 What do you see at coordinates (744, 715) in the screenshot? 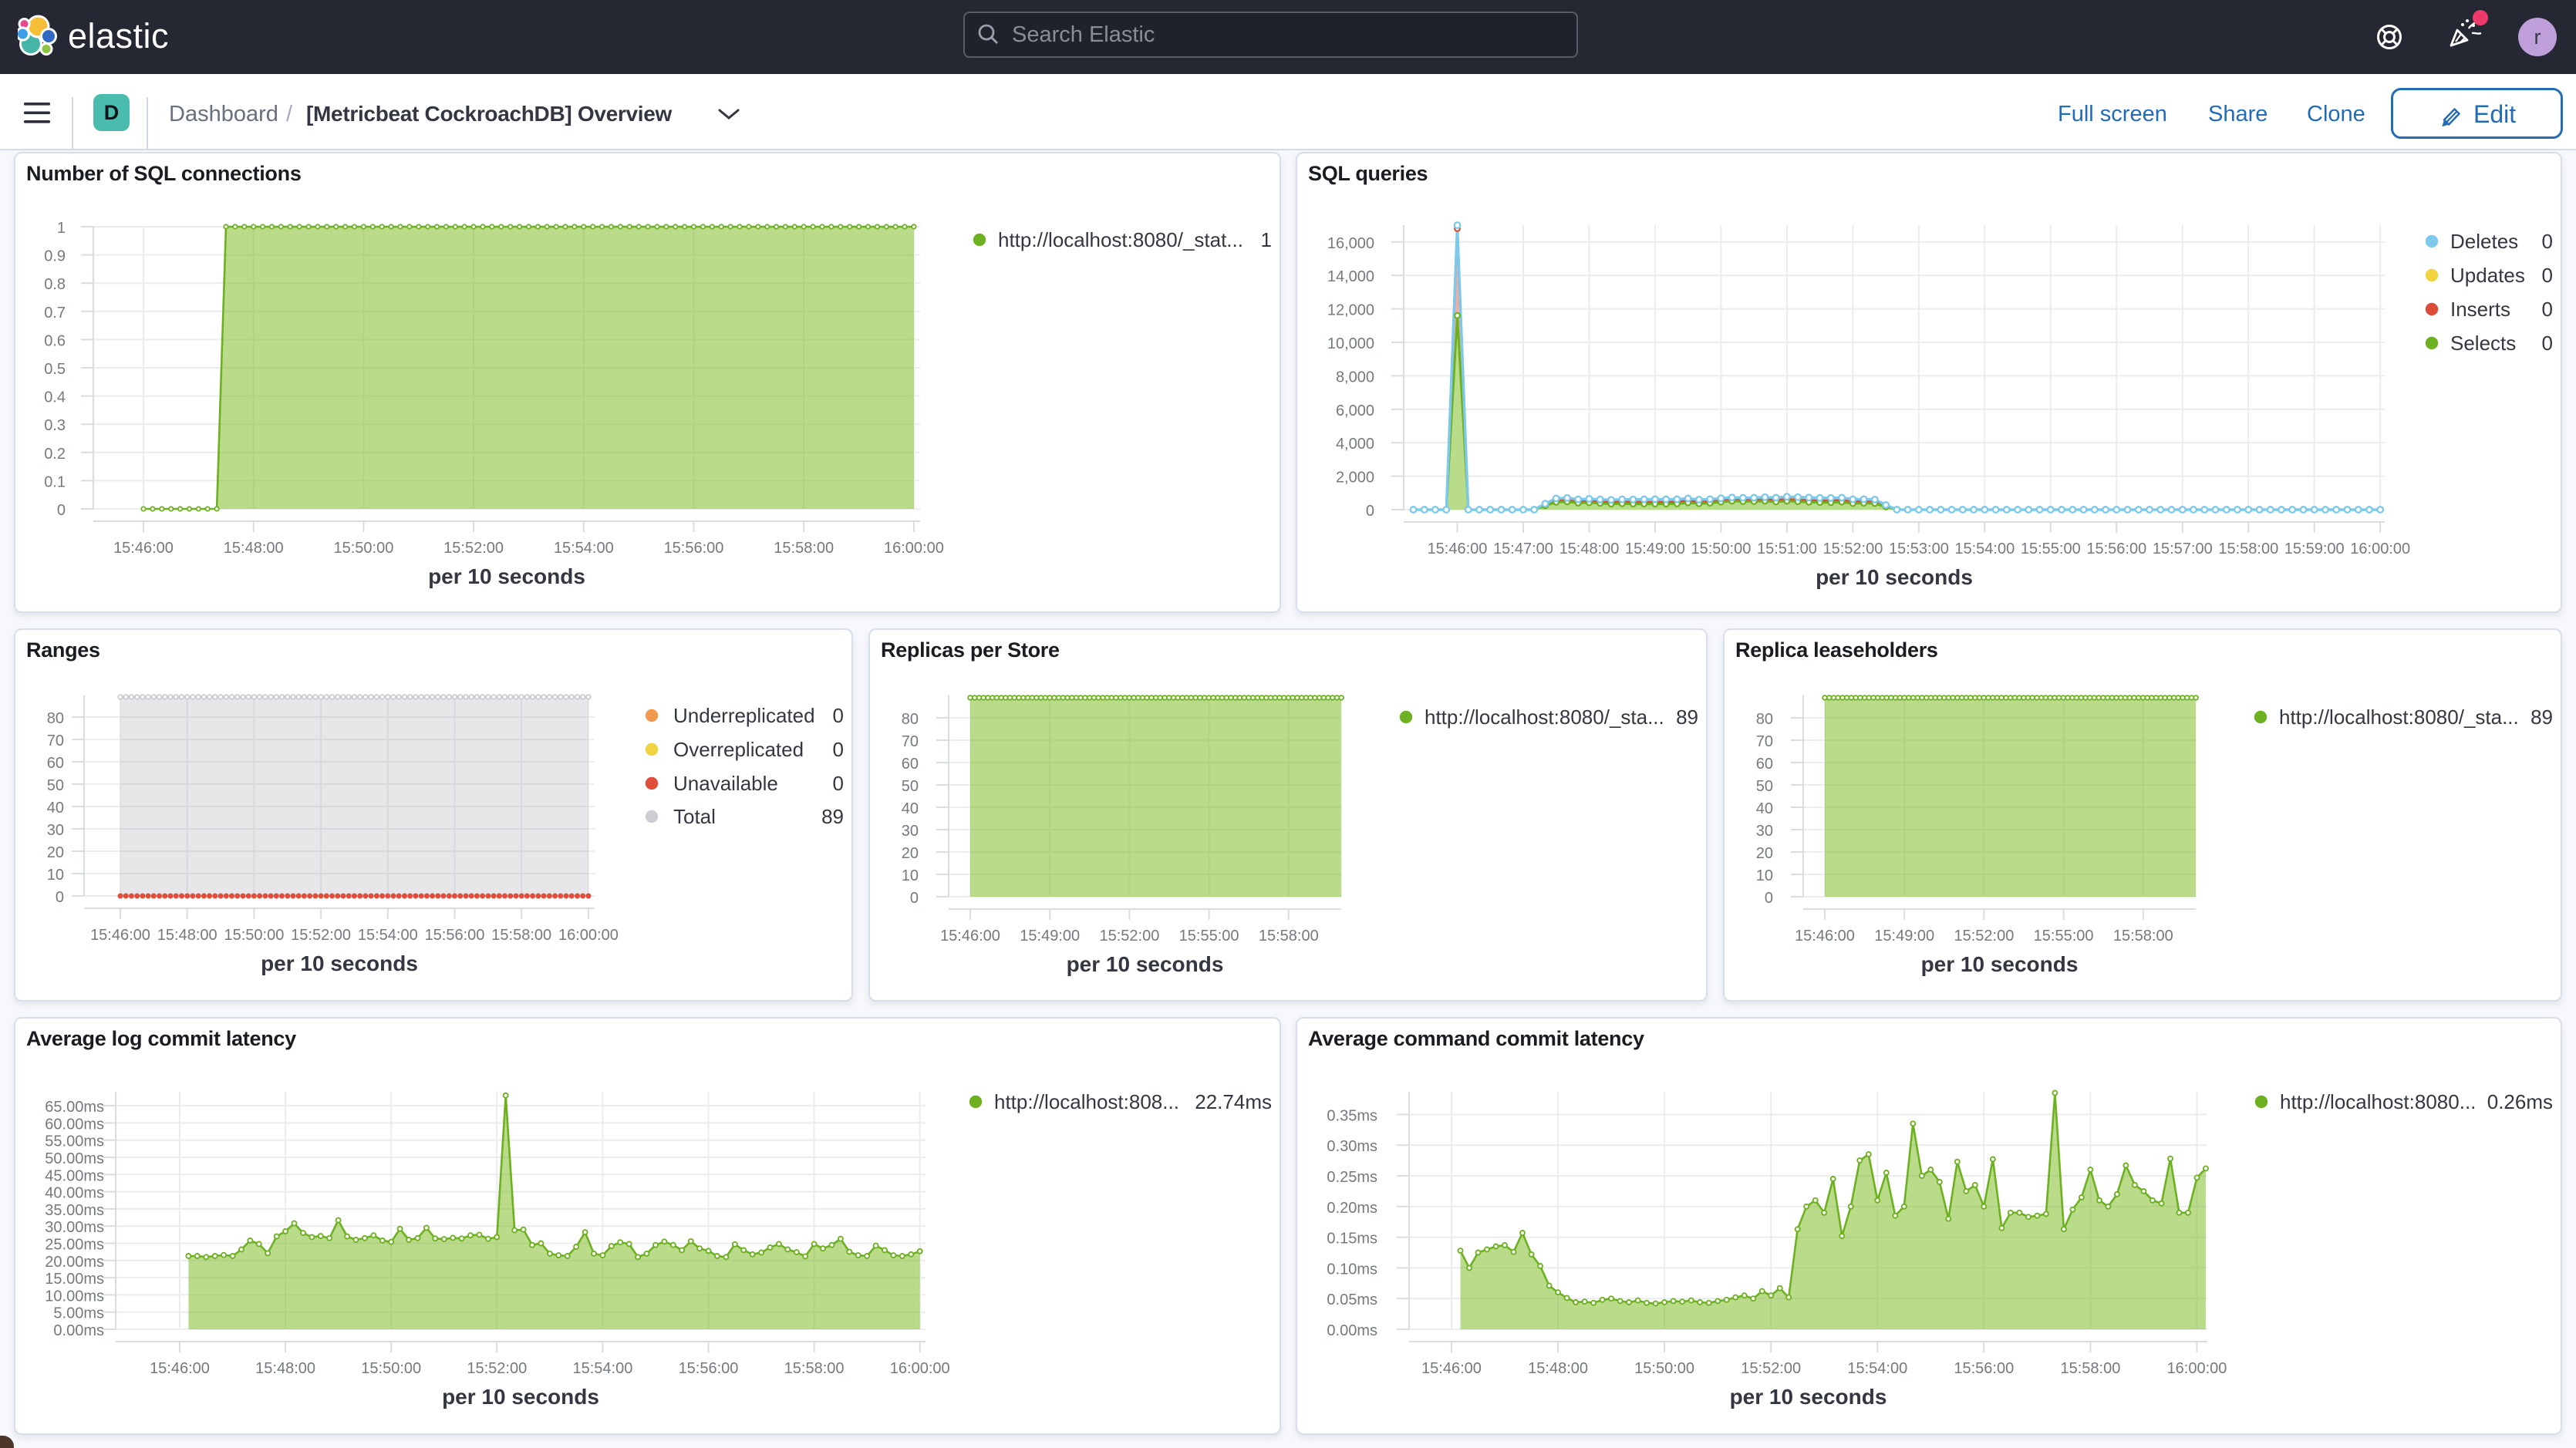
I see `svg-text: Underreplicated` at bounding box center [744, 715].